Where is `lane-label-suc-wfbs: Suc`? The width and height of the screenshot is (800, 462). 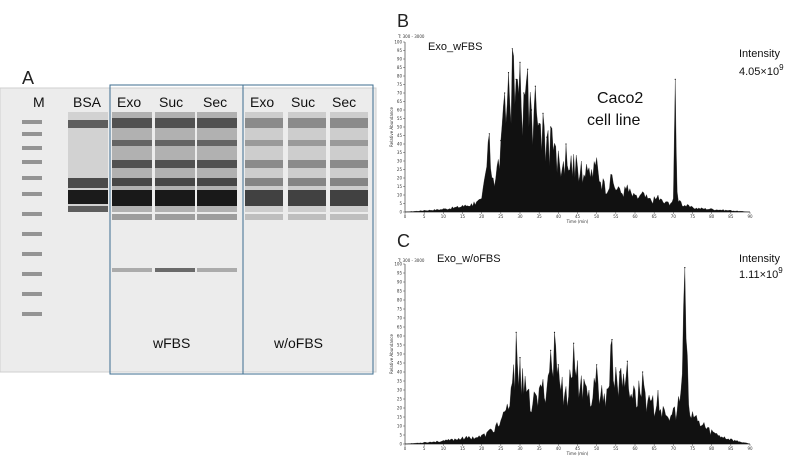
lane-label-suc-wfbs: Suc is located at coordinates (171, 102).